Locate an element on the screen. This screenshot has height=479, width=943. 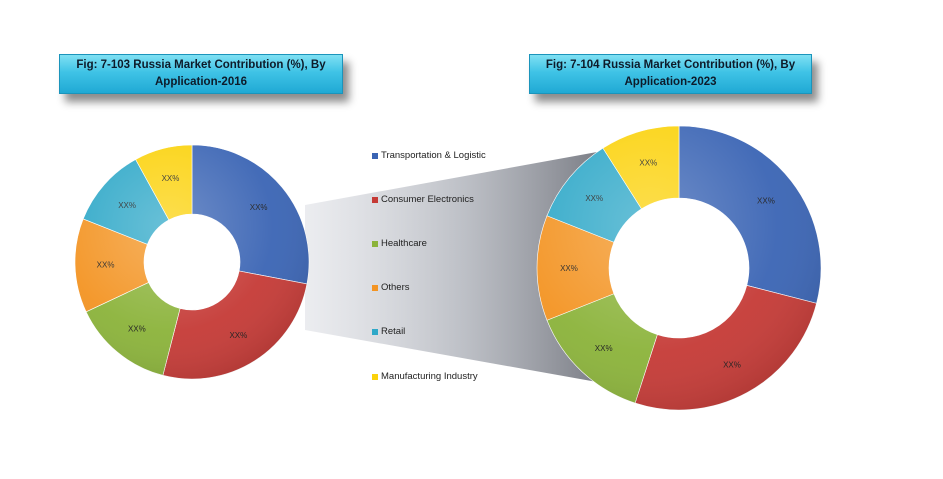
donut-chart-2016: XX% XX% XX% XX% XX% XX% is located at coordinates (192, 262).